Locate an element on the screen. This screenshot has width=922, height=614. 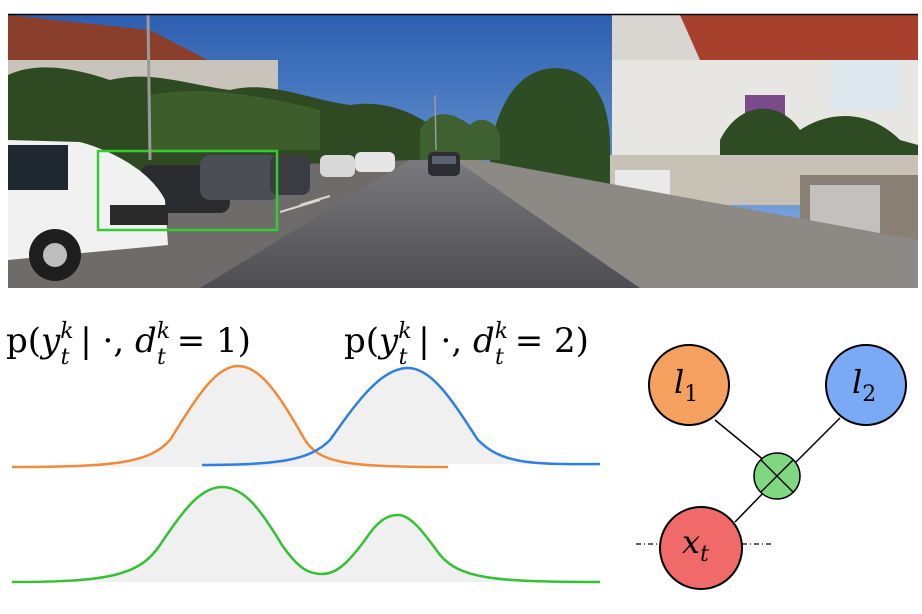
component-2-curve is located at coordinates (401, 416).